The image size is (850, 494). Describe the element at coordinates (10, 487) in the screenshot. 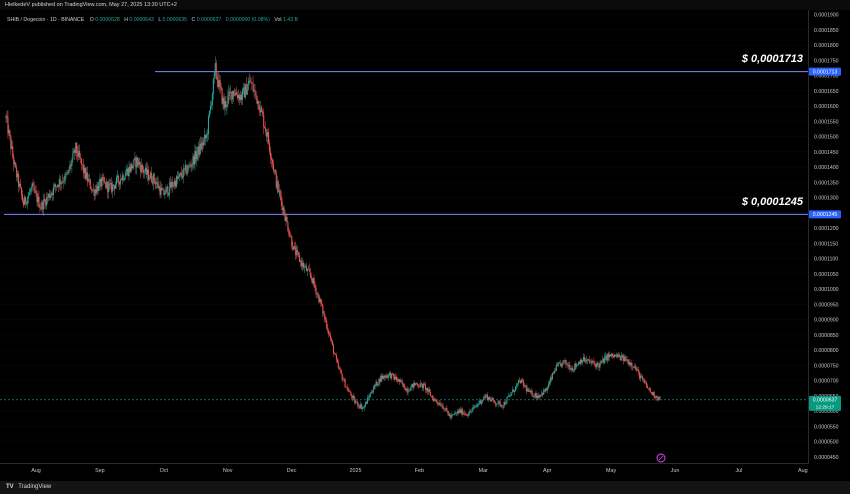

I see `tradingview-logo-icon: TV` at that location.